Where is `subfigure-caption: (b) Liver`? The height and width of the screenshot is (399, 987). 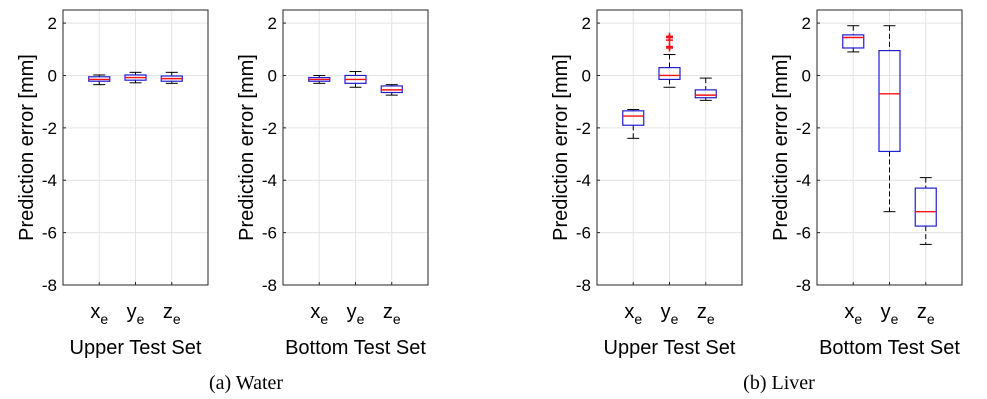
subfigure-caption: (b) Liver is located at coordinates (779, 383).